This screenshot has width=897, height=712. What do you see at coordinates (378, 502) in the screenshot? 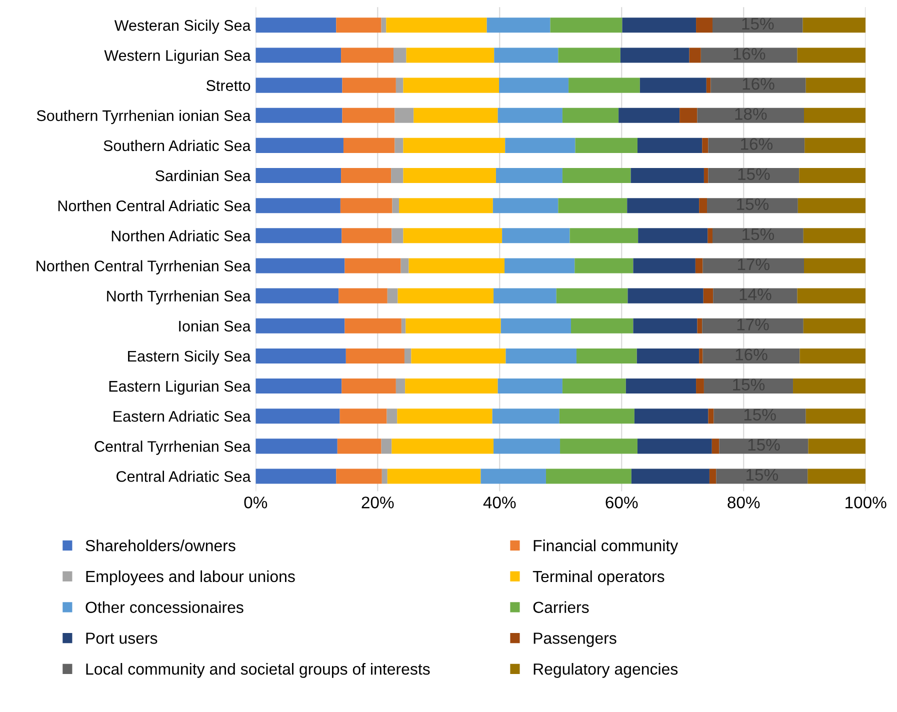
I see `x-tick-label: 20%` at bounding box center [378, 502].